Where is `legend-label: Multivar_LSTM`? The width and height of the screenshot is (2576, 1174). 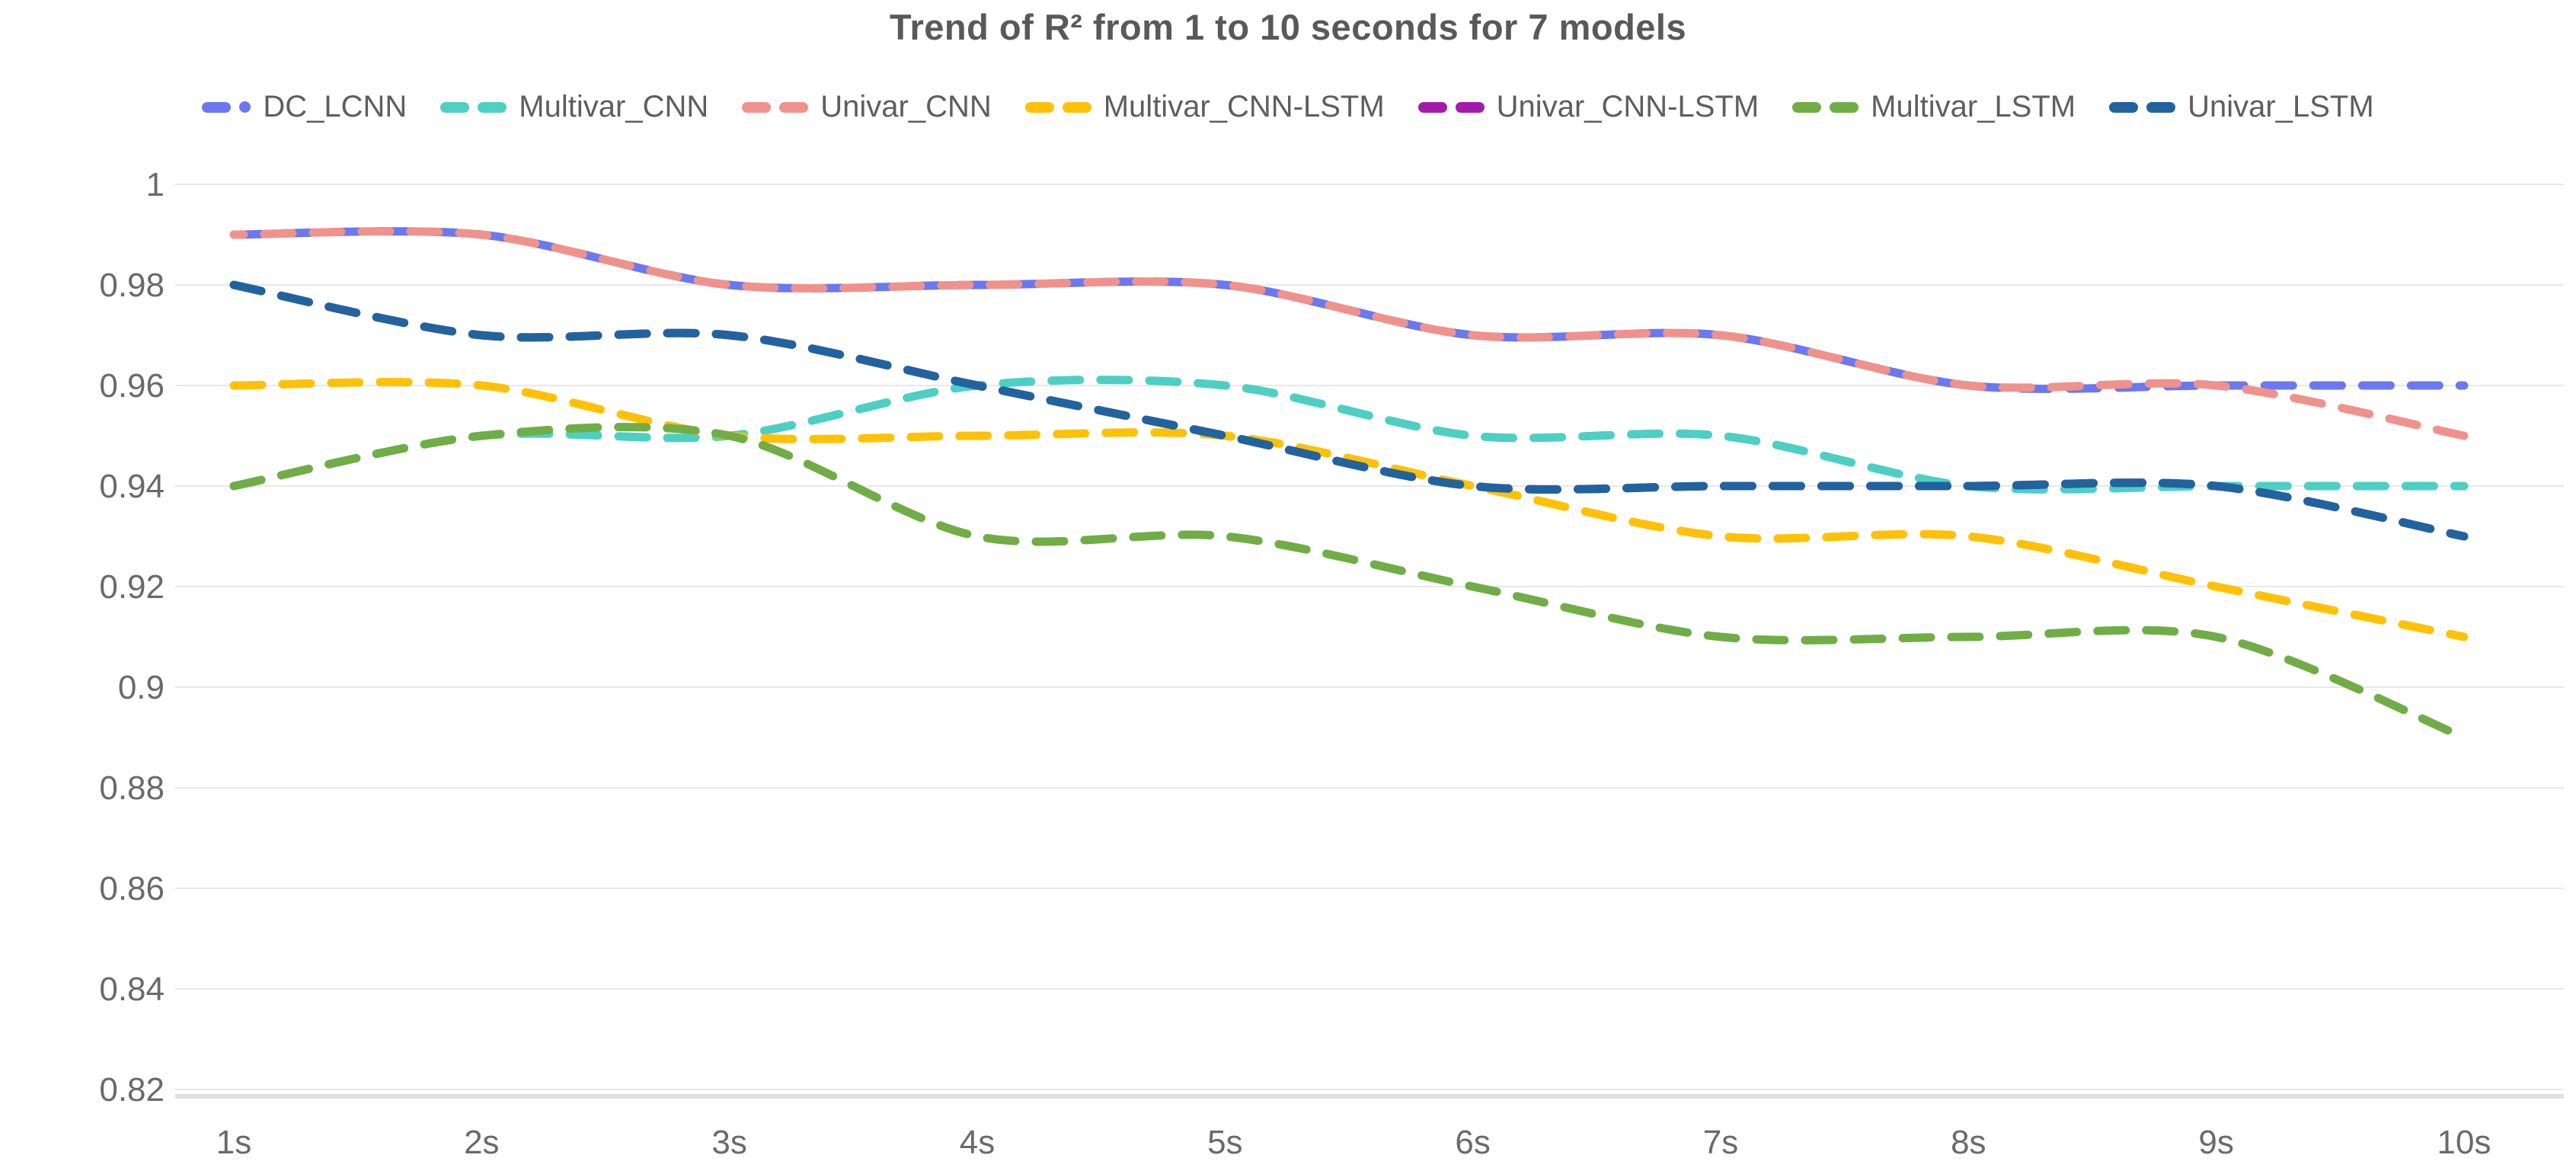 legend-label: Multivar_LSTM is located at coordinates (1974, 106).